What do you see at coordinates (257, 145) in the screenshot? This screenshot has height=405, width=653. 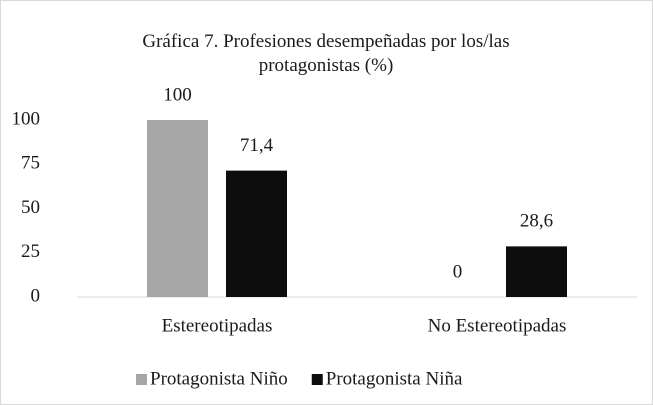 I see `value-label: 71,4` at bounding box center [257, 145].